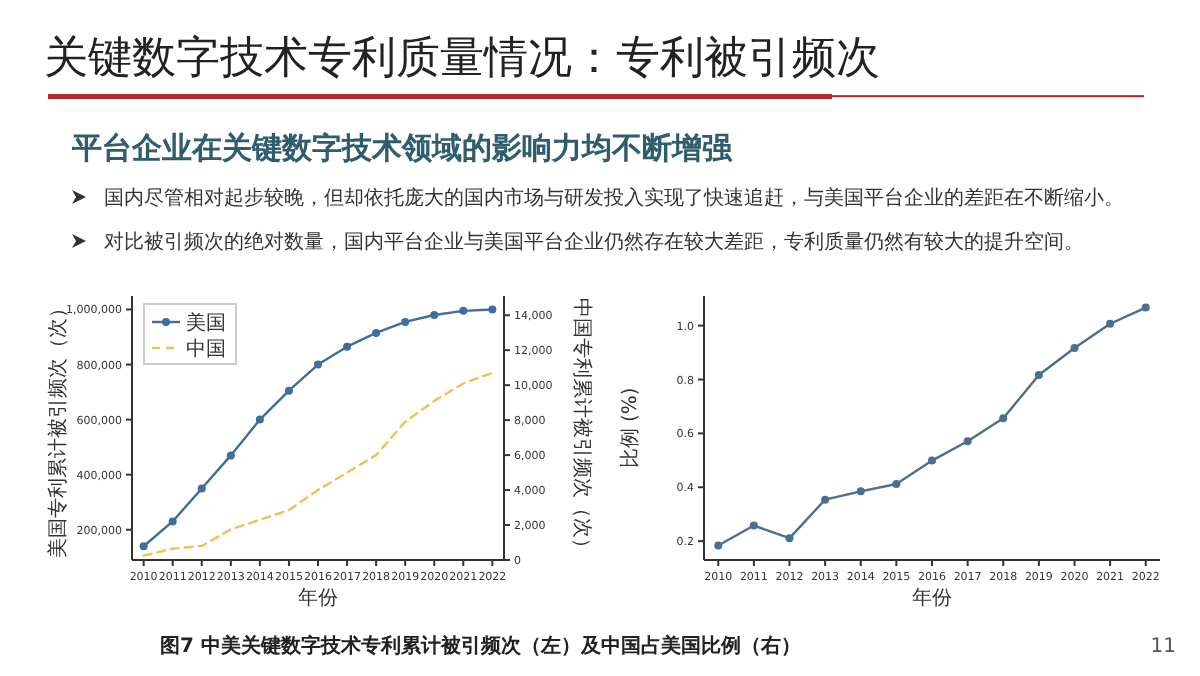 The height and width of the screenshot is (676, 1200). I want to click on caption: 图7 中美关键数字技术专利累计被引频次（左）及中国占美国比例（右）, so click(480, 646).